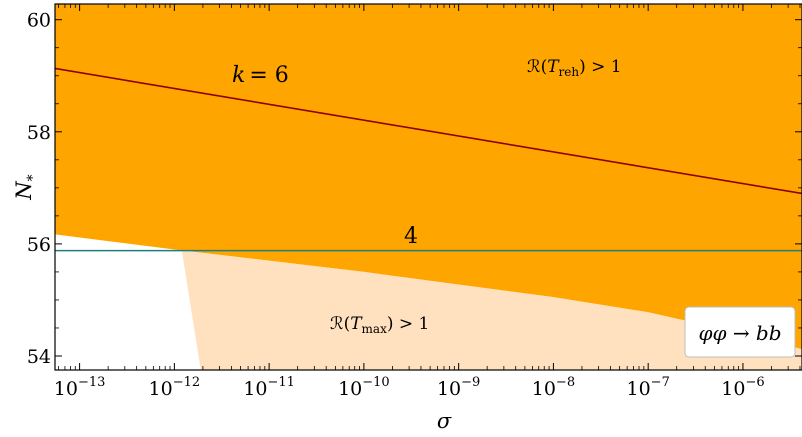 The image size is (802, 437). What do you see at coordinates (574, 68) in the screenshot?
I see `treh-region-label: ℛ(Treh) > 1` at bounding box center [574, 68].